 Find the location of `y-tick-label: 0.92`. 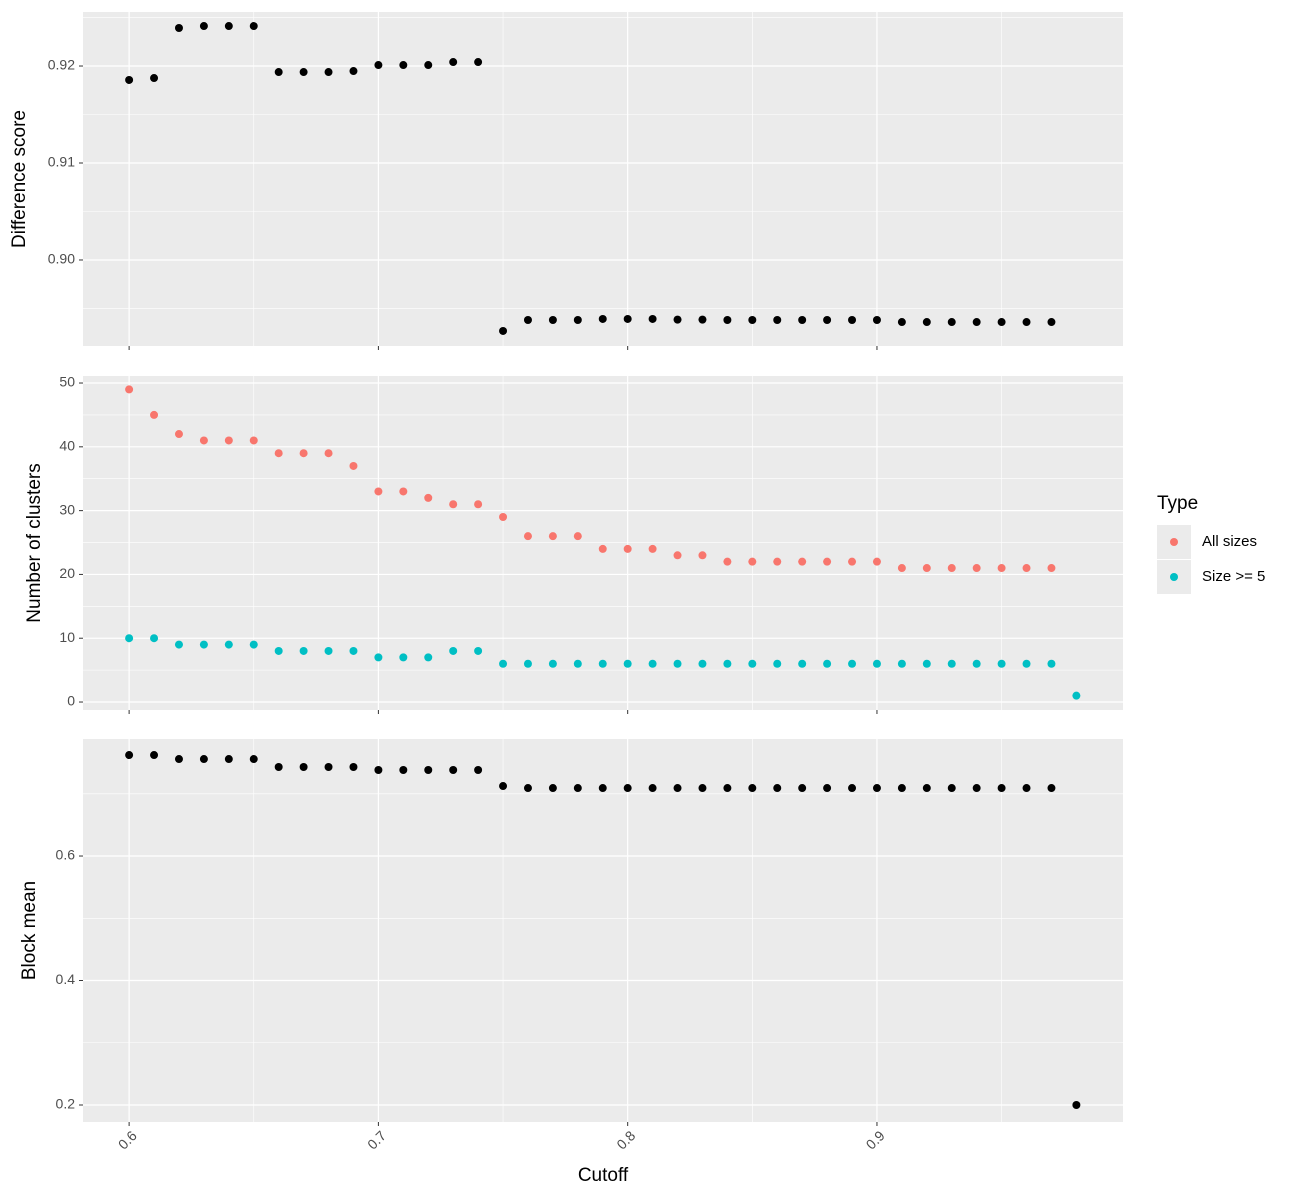

y-tick-label: 0.92 is located at coordinates (61, 65).